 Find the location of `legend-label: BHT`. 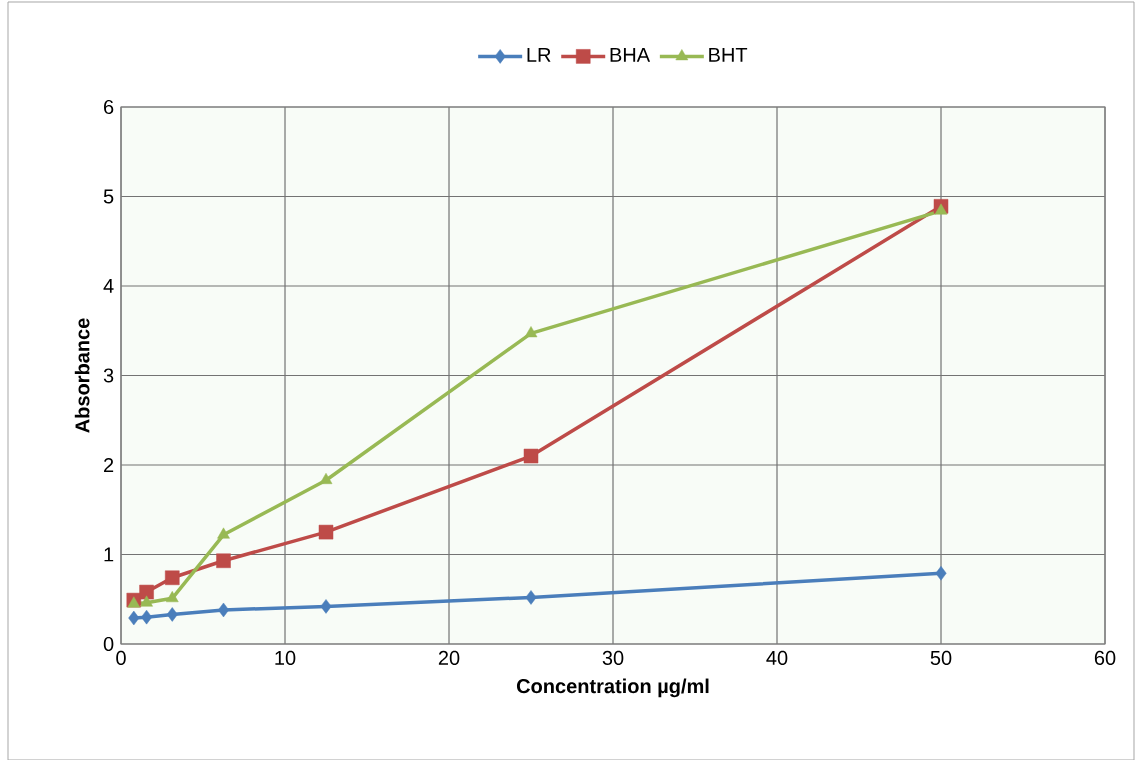

legend-label: BHT is located at coordinates (728, 55).